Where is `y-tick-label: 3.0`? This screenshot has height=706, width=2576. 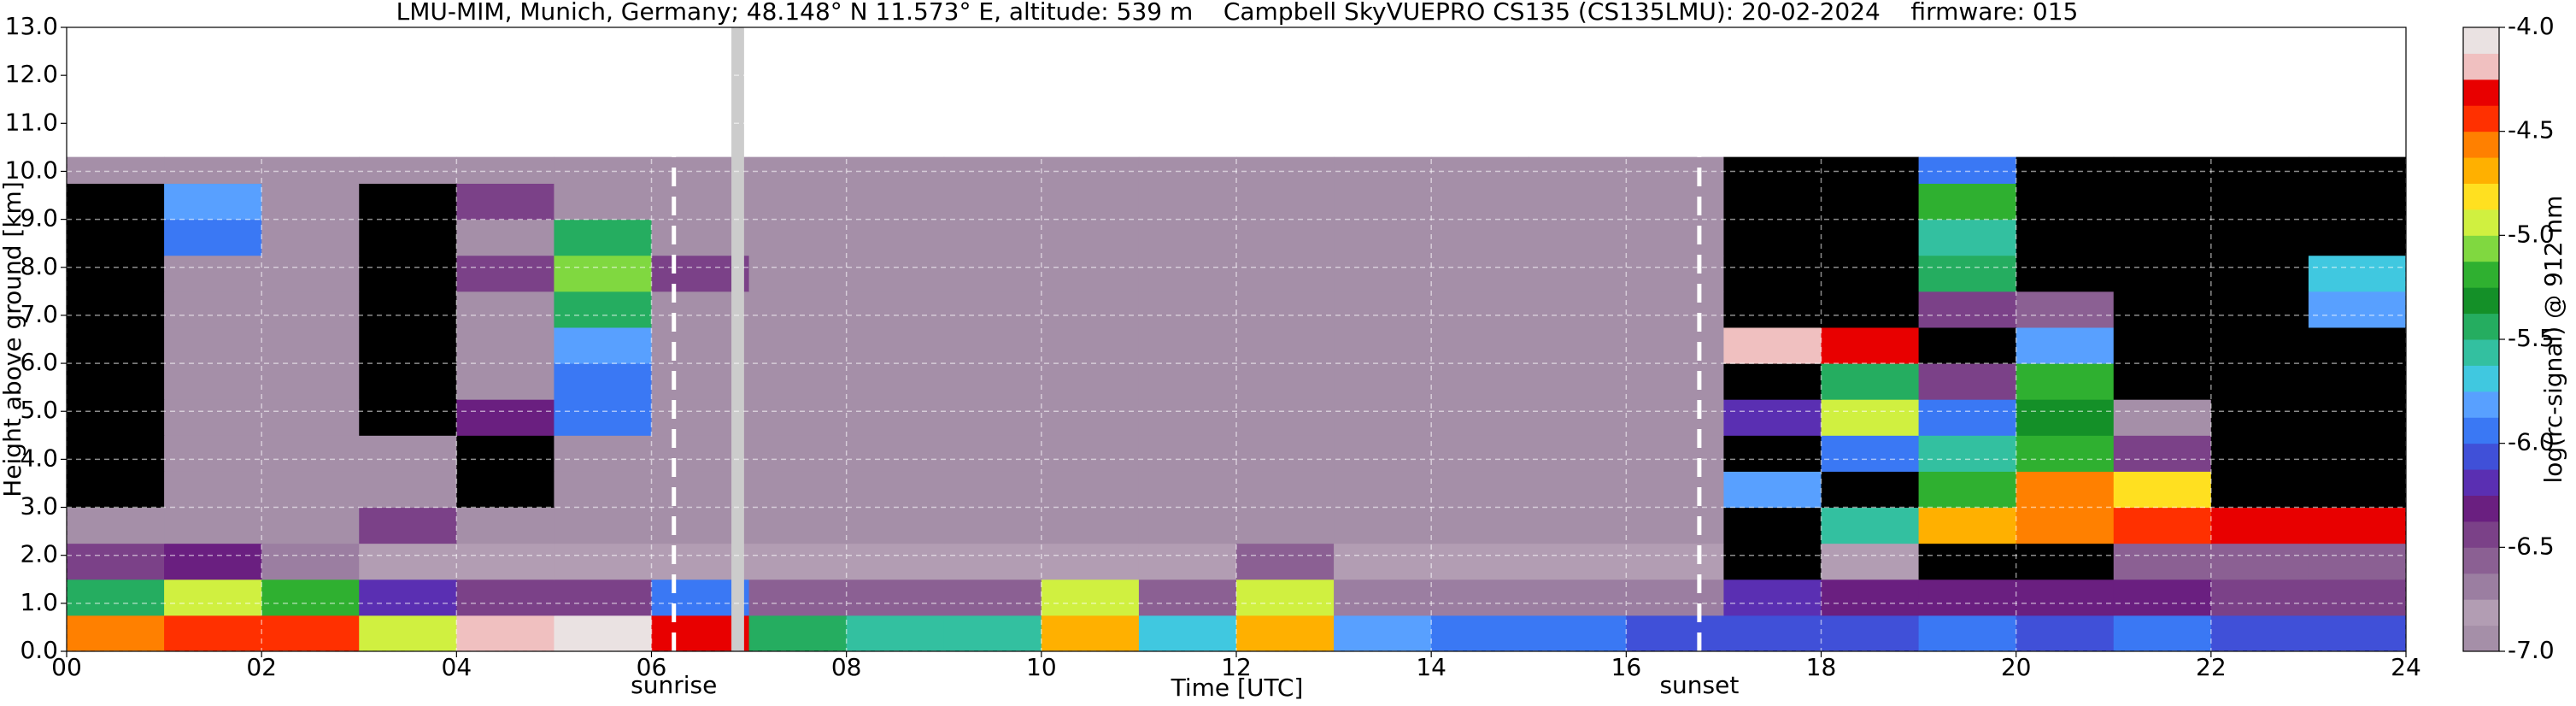 y-tick-label: 3.0 is located at coordinates (39, 506).